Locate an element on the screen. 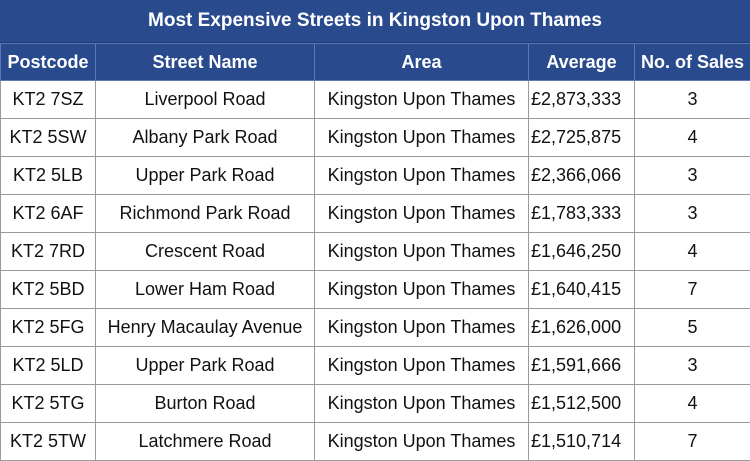  cell-street-name: Richmond Park Road is located at coordinates (205, 214).